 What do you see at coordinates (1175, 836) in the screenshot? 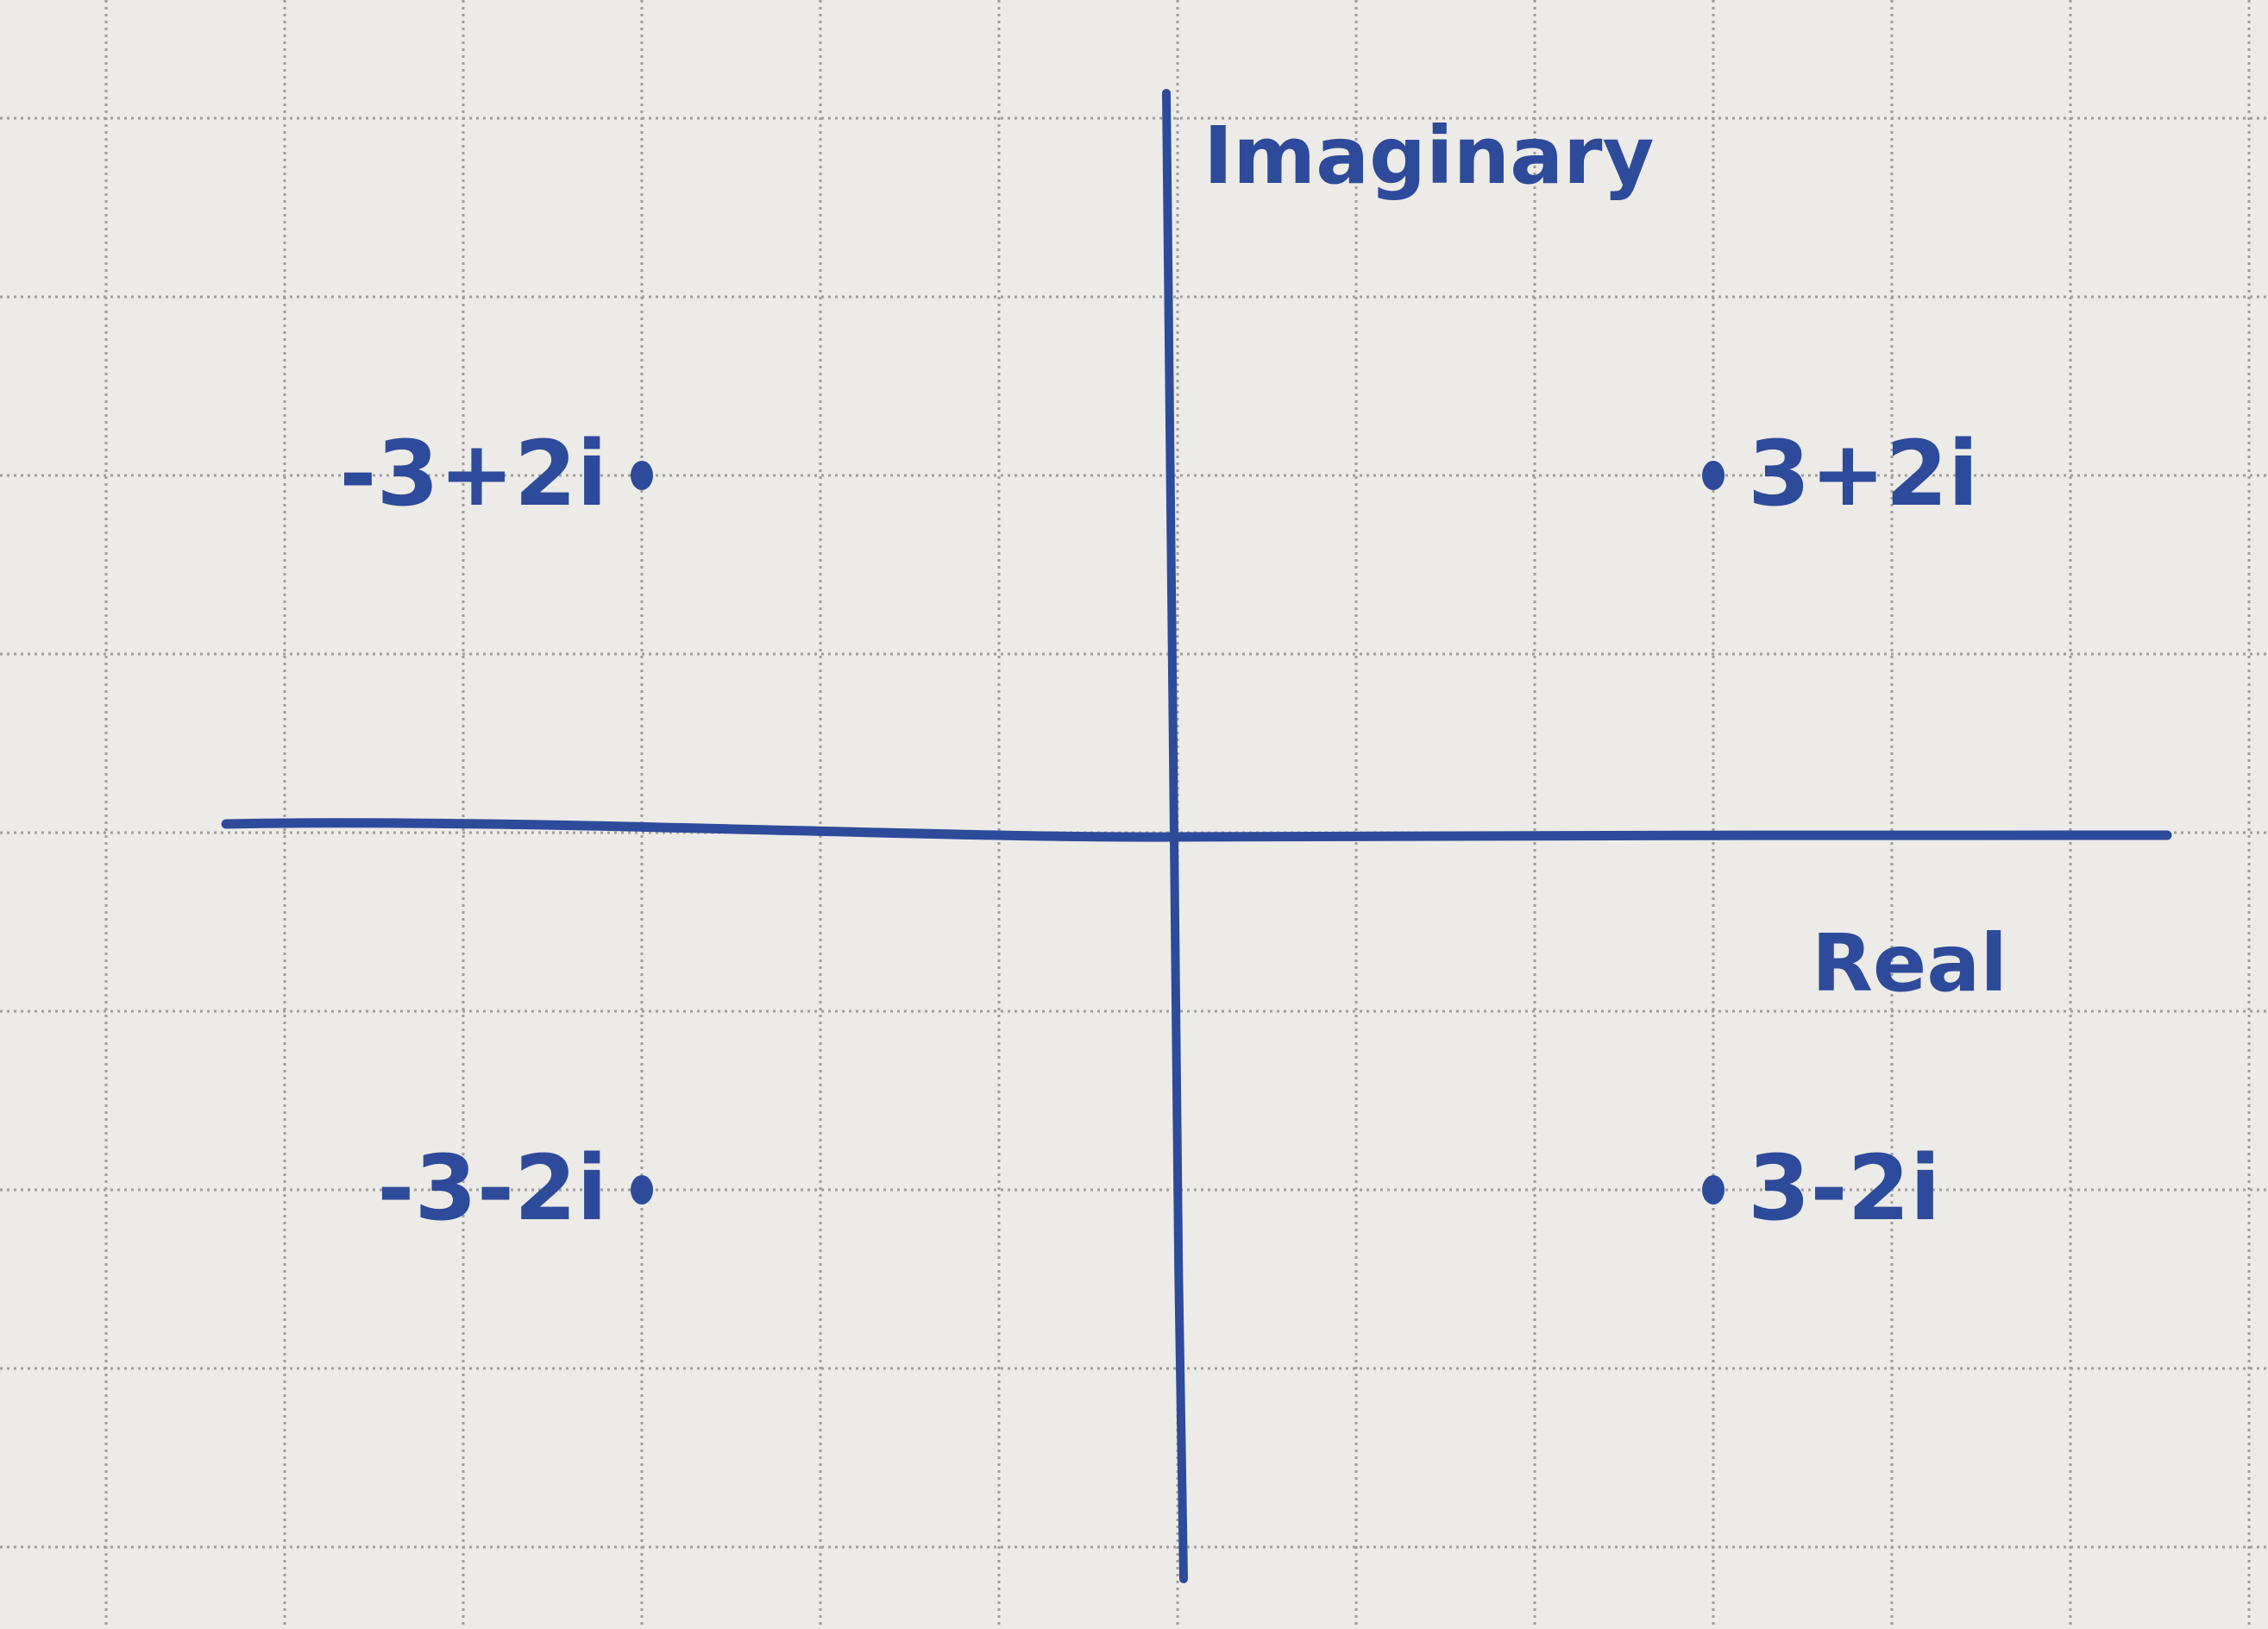
I see `imaginary-axis` at bounding box center [1175, 836].